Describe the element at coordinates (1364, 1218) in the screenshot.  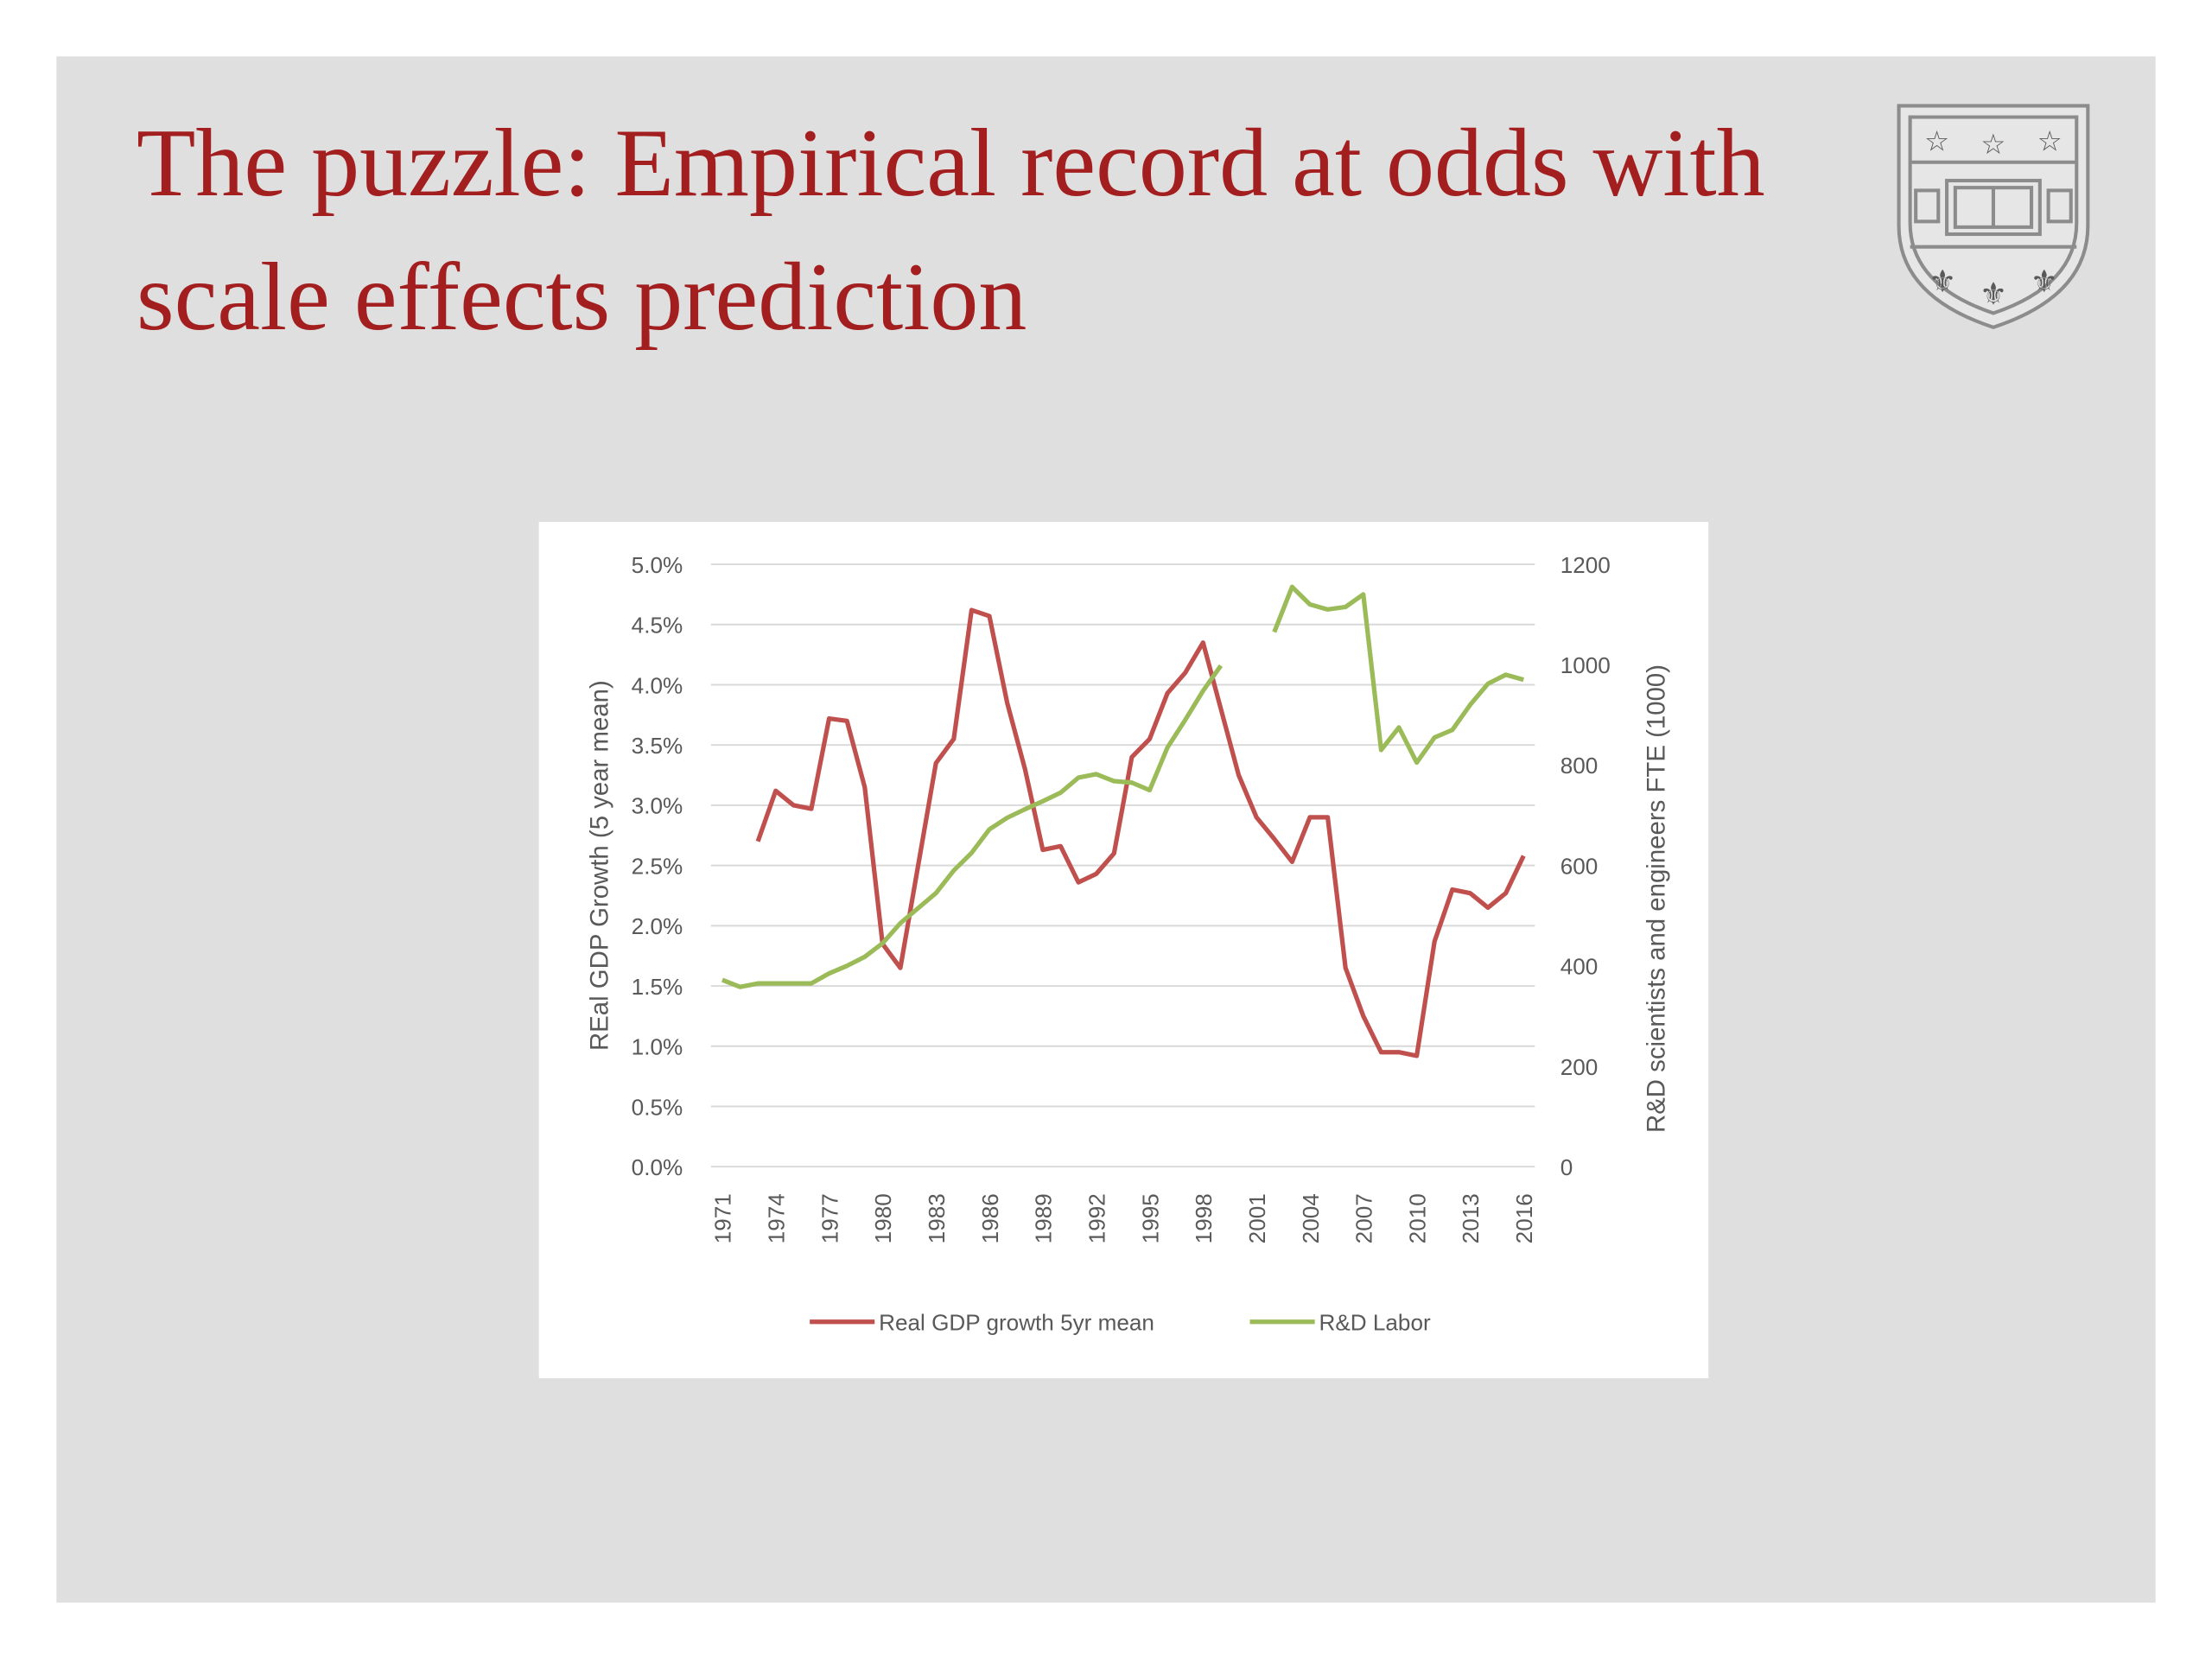
I see `x-tick-label: 2007` at that location.